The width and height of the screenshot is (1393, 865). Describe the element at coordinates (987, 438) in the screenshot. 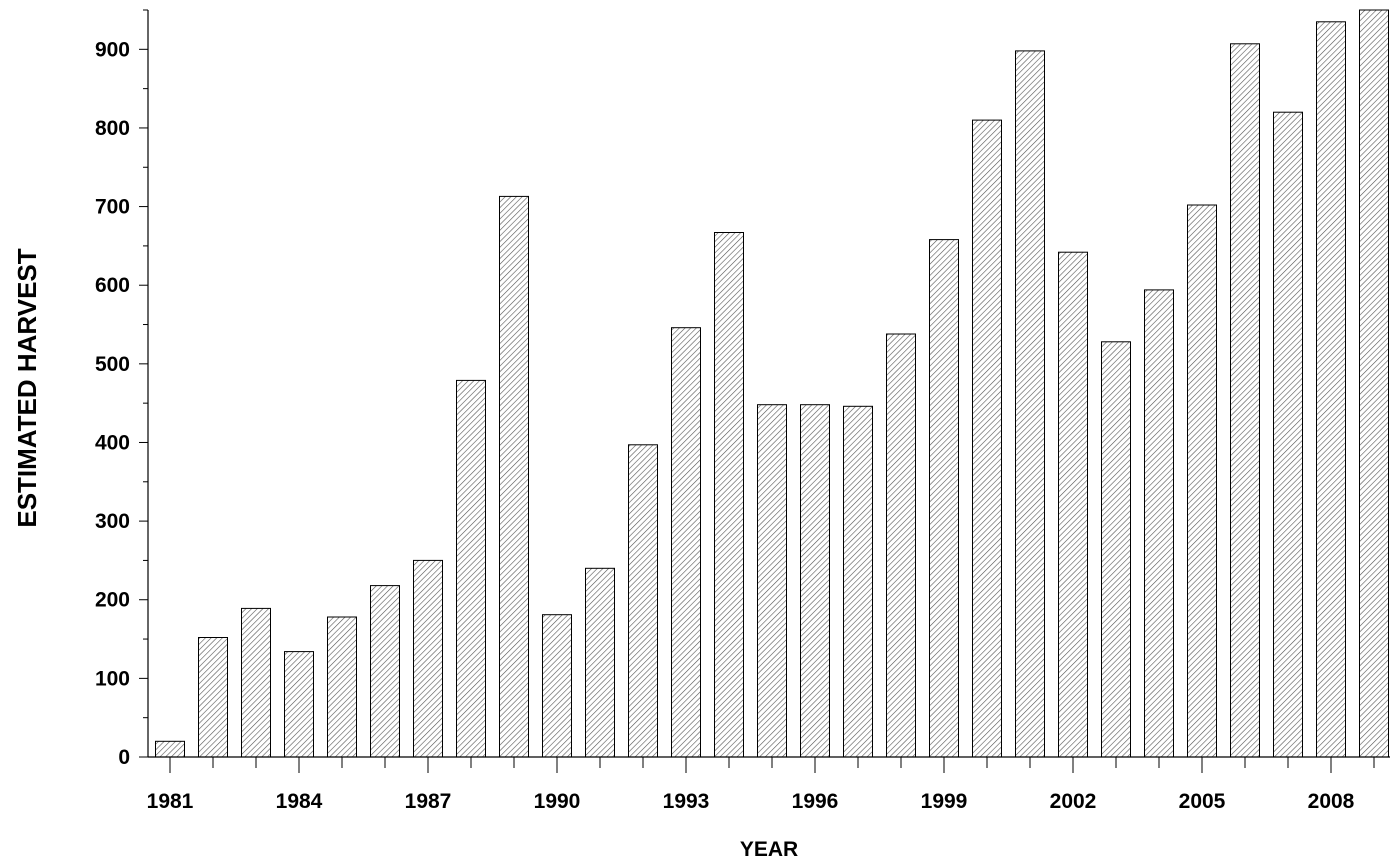

I see `bar-2000` at that location.